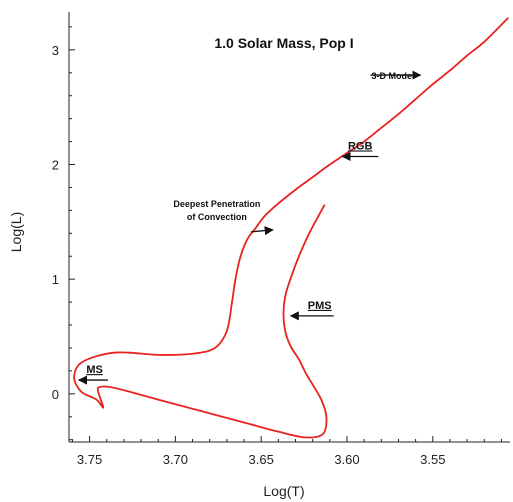 This screenshot has width=513, height=502. I want to click on y-ticks: 0 1 2 3, so click(63, 233).